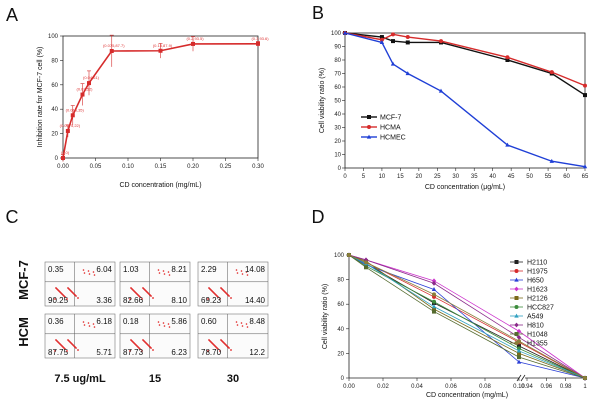  Describe the element at coordinates (131, 321) in the screenshot. I see `quadrant-value-ul: 0.18` at that location.